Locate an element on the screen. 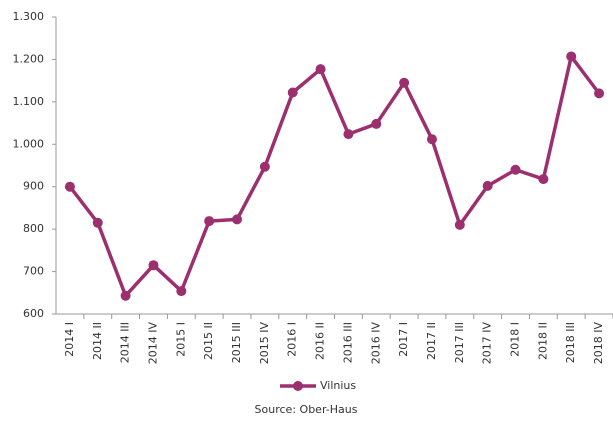  x-tick-label: 2017 III is located at coordinates (459, 342).